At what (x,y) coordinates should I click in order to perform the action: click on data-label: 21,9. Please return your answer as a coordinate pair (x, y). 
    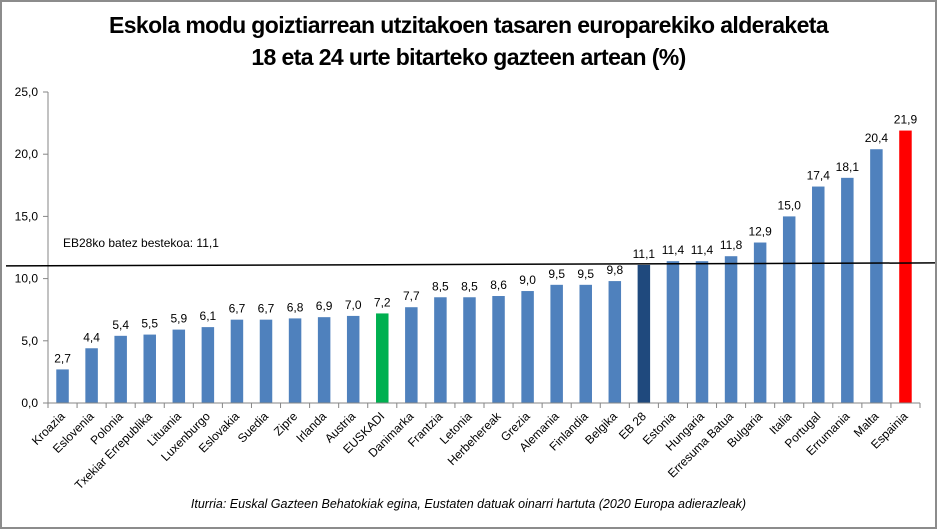
    Looking at the image, I should click on (906, 120).